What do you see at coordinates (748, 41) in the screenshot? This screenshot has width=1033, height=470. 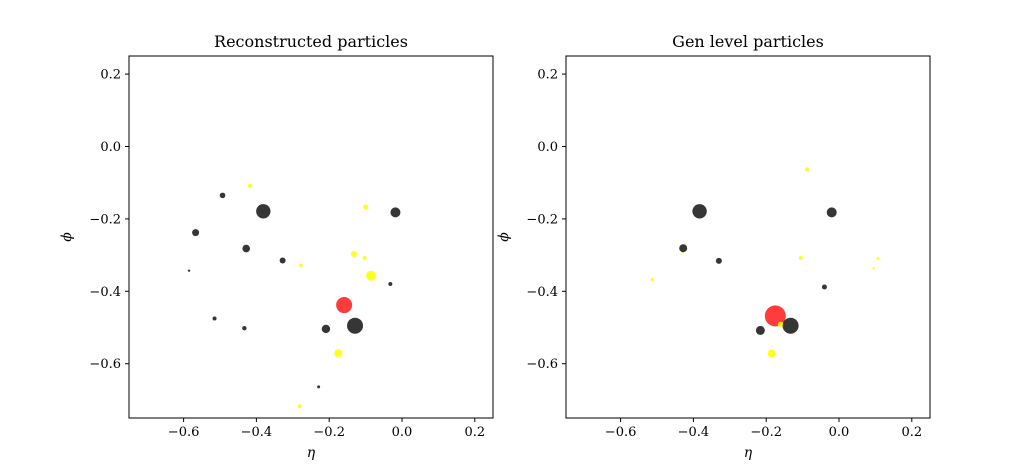 I see `chart-title: Gen level particles` at bounding box center [748, 41].